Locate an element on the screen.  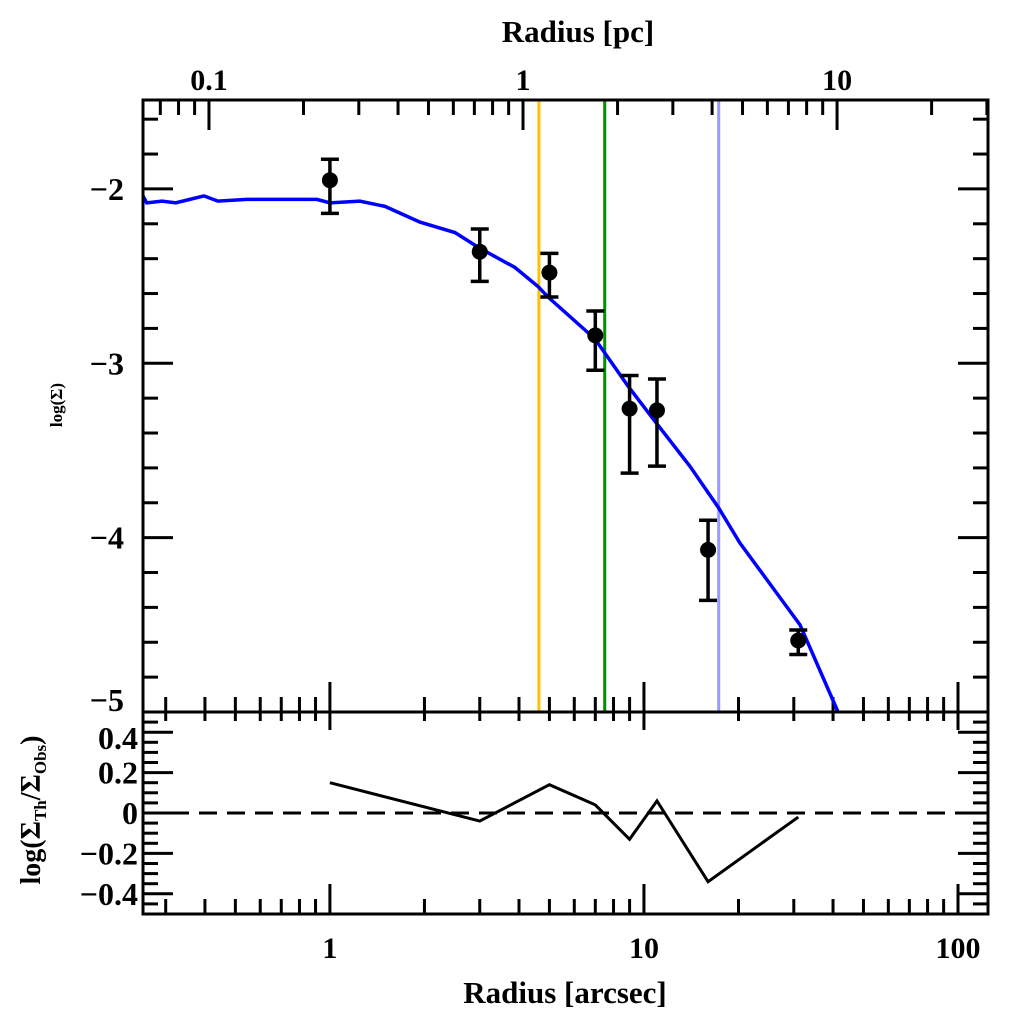
top-x-tick-label: 1 is located at coordinates (523, 80).